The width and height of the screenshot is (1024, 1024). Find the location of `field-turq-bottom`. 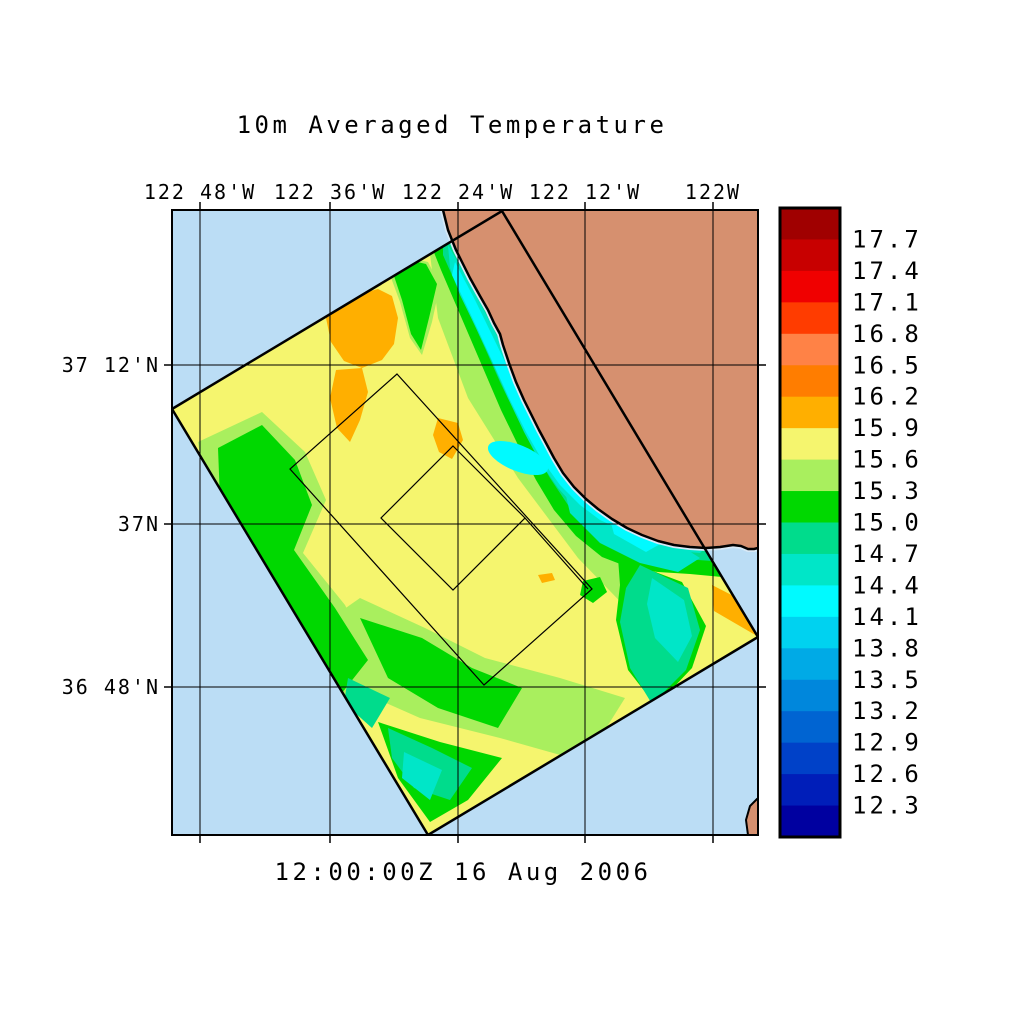

field-turq-bottom is located at coordinates (422, 776).